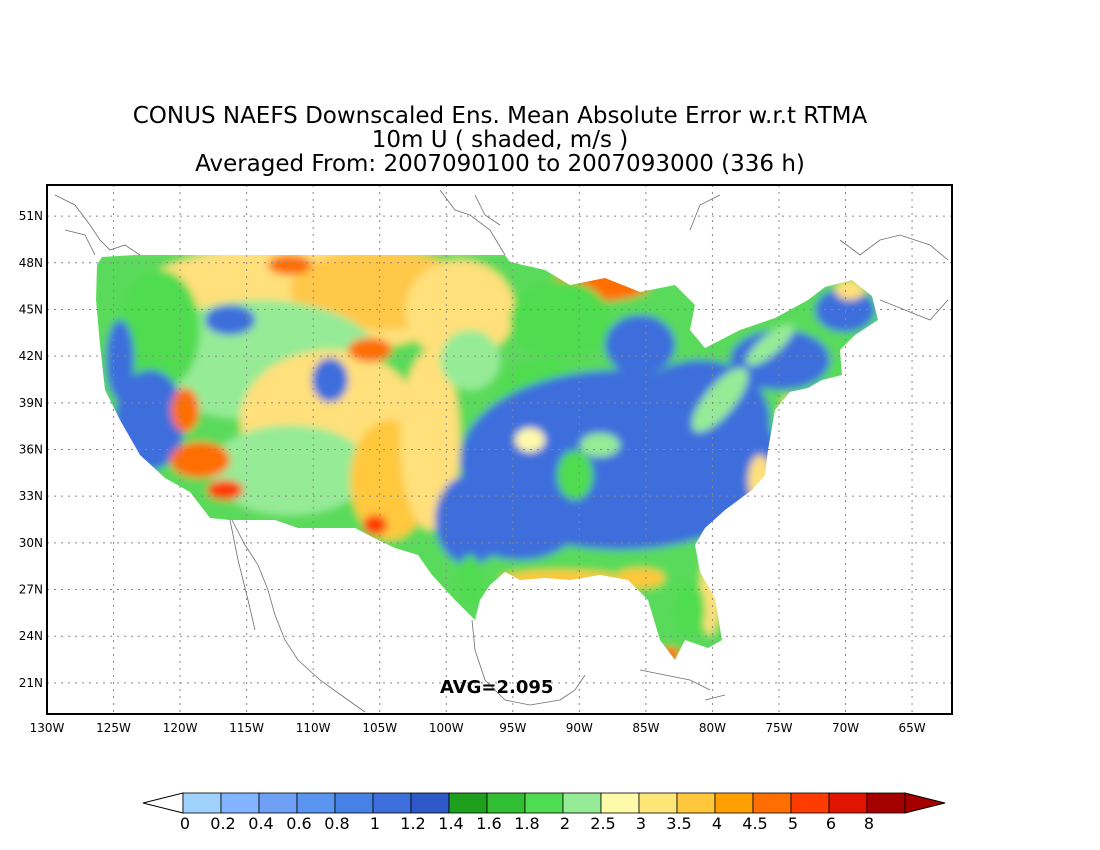 This screenshot has height=850, width=1100. Describe the element at coordinates (412, 823) in the screenshot. I see `colorbar-label: 1.2` at that location.